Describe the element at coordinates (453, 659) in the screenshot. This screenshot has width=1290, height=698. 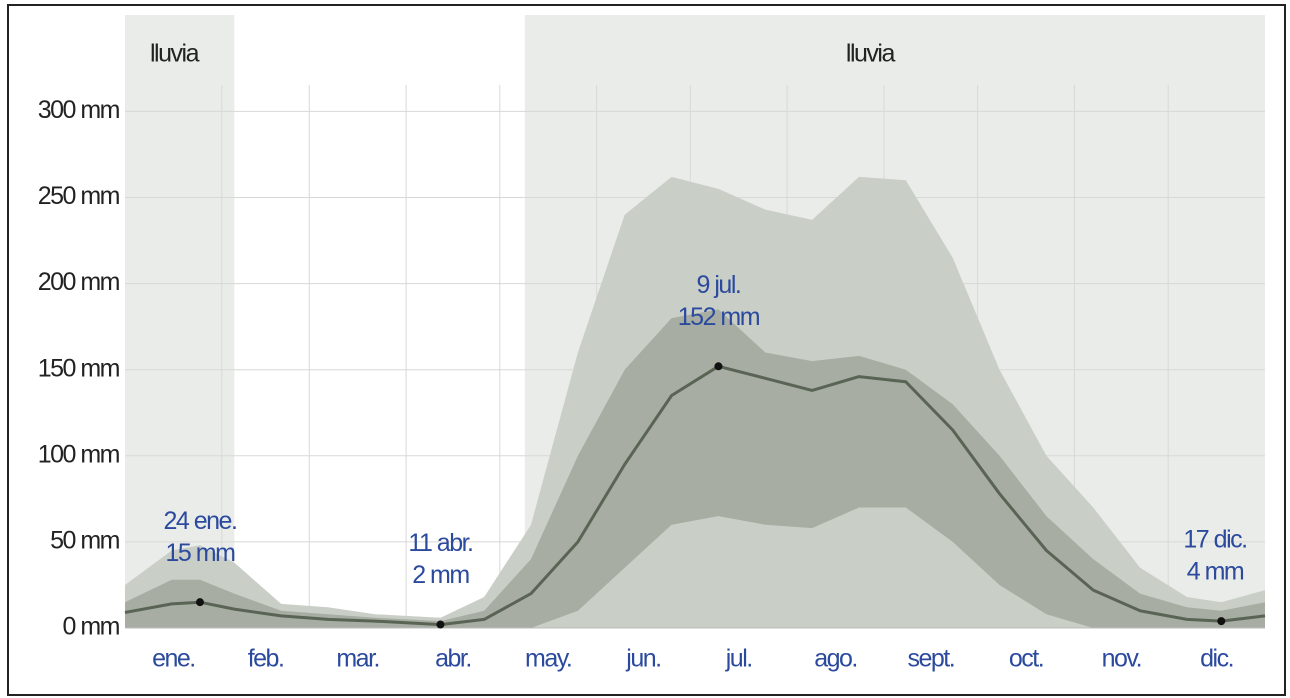
I see `x-tick-label: abr.` at that location.